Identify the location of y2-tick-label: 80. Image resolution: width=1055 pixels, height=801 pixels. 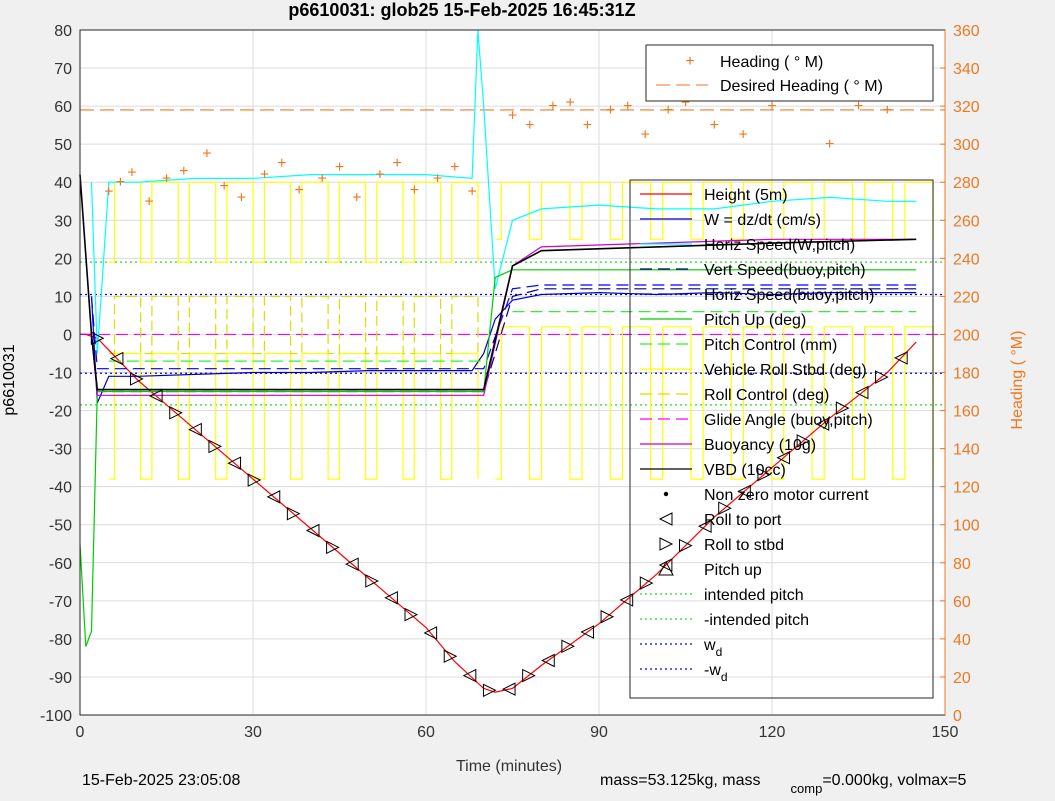
(962, 564).